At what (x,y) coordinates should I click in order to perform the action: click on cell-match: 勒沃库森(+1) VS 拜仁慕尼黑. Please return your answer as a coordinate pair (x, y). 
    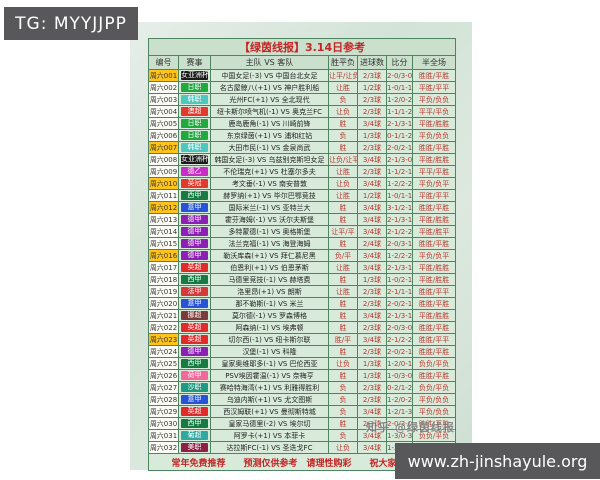
    Looking at the image, I should click on (269, 255).